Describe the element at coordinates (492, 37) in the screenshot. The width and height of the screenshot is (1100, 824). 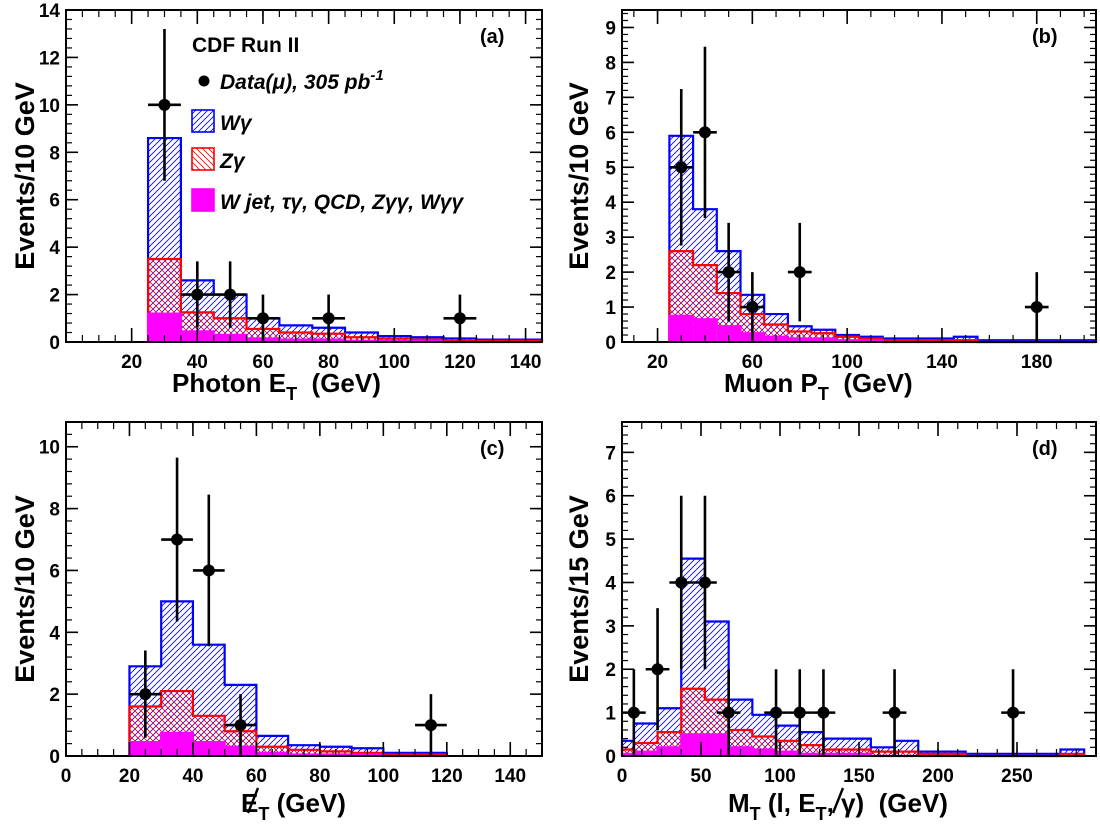
I see `panel-tag: (a)` at that location.